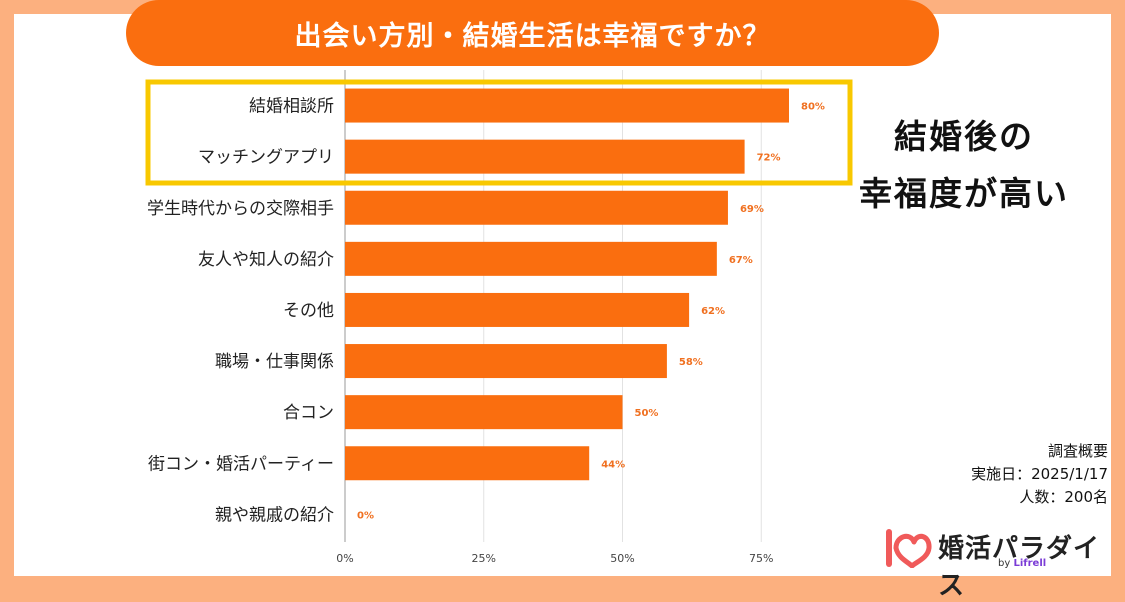 Image resolution: width=1125 pixels, height=602 pixels. Describe the element at coordinates (344, 558) in the screenshot. I see `x-tick-label: 0%` at that location.